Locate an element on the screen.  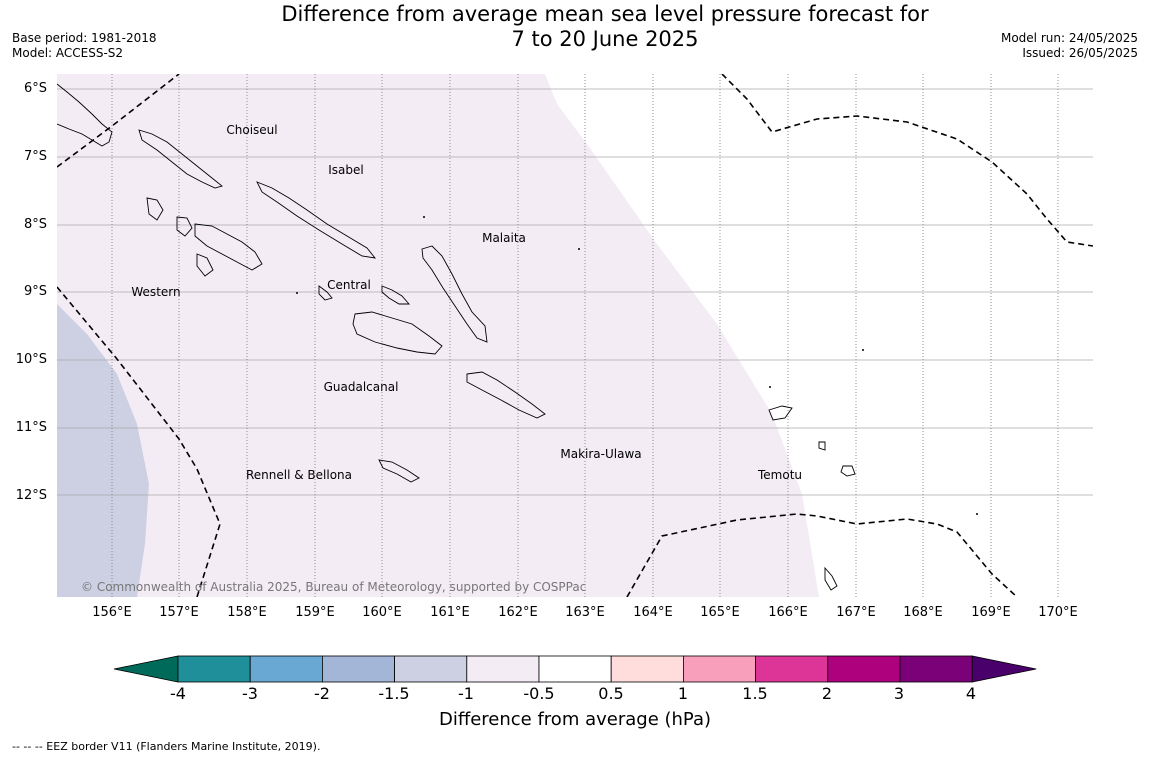
eez-border-vanuatu is located at coordinates (822, 555).